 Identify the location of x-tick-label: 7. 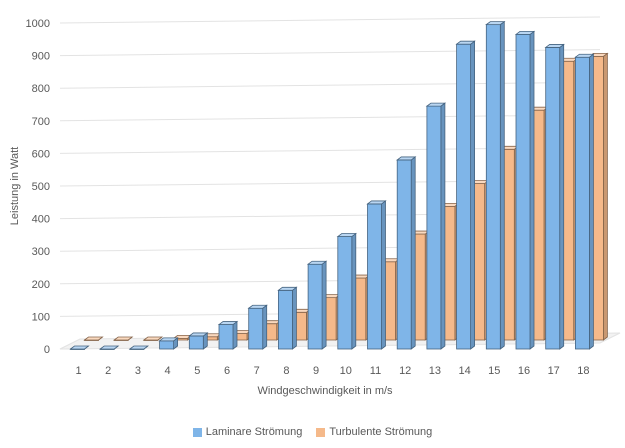
(257, 371).